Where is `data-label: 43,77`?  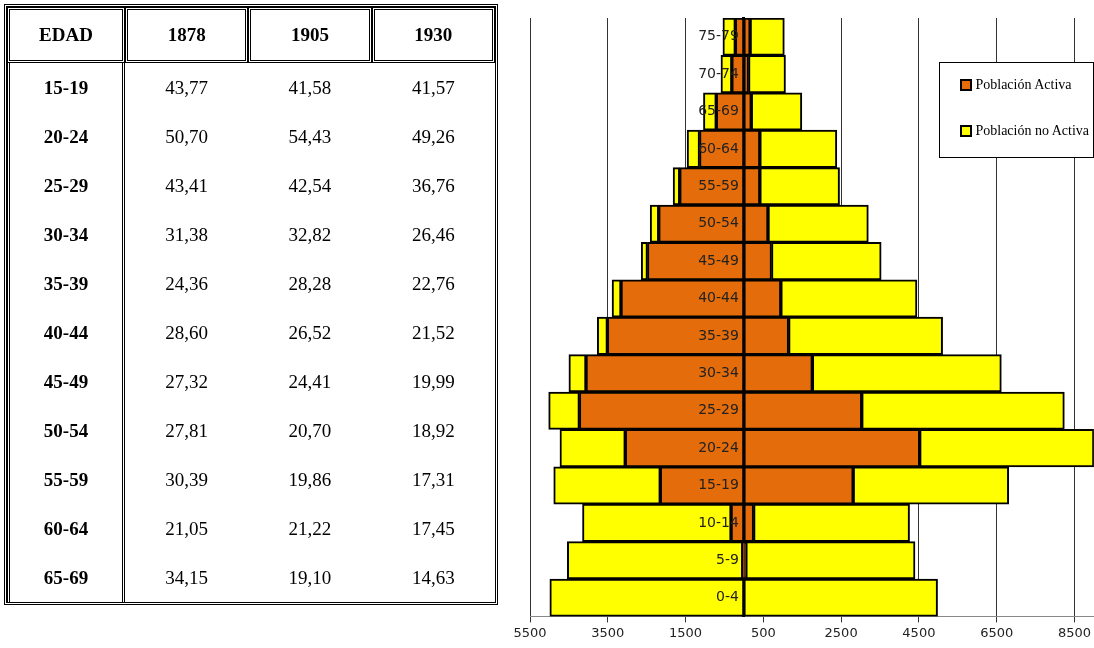
data-label: 43,77 is located at coordinates (187, 87).